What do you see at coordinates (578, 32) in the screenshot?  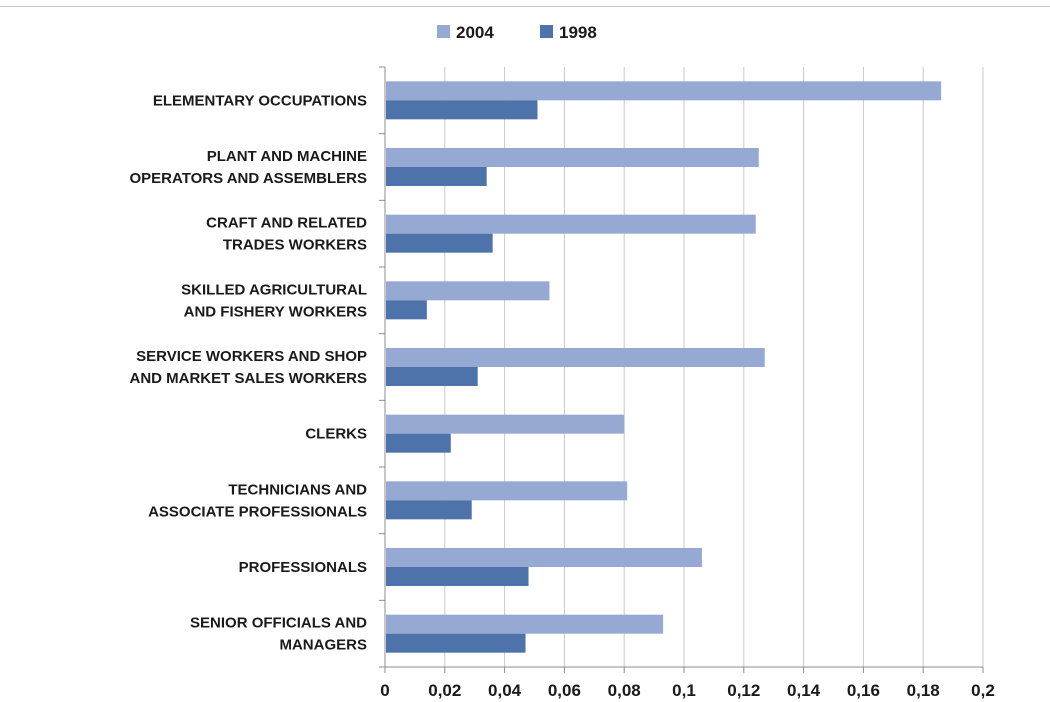 I see `legend-label-1998: 1998` at bounding box center [578, 32].